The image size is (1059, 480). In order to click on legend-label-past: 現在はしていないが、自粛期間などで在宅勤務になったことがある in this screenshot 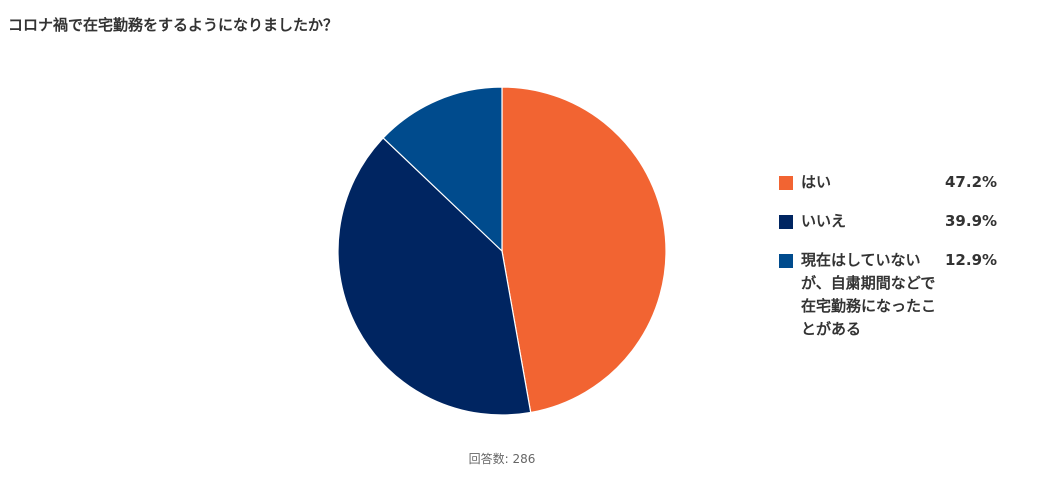, I will do `click(869, 294)`.